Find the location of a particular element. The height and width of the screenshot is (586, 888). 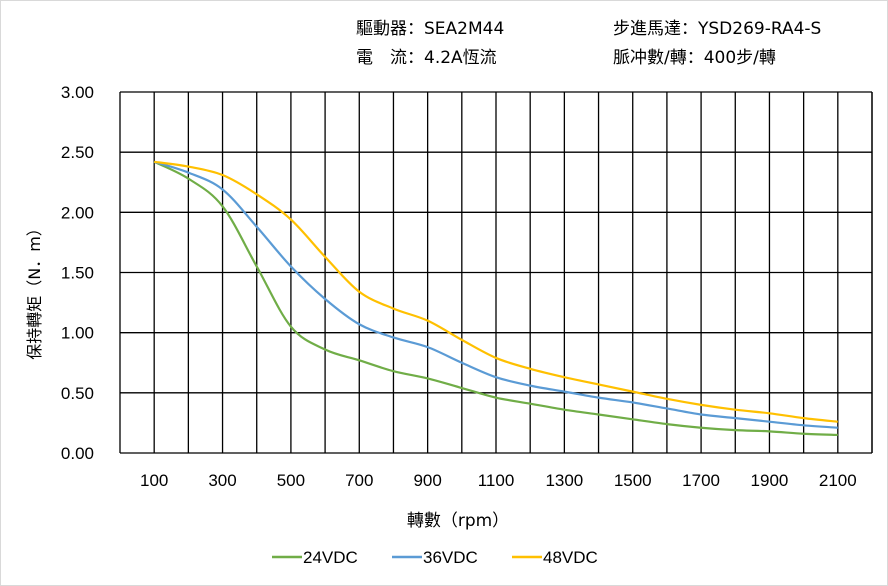

y-tick-label: 0.50 is located at coordinates (77, 393).